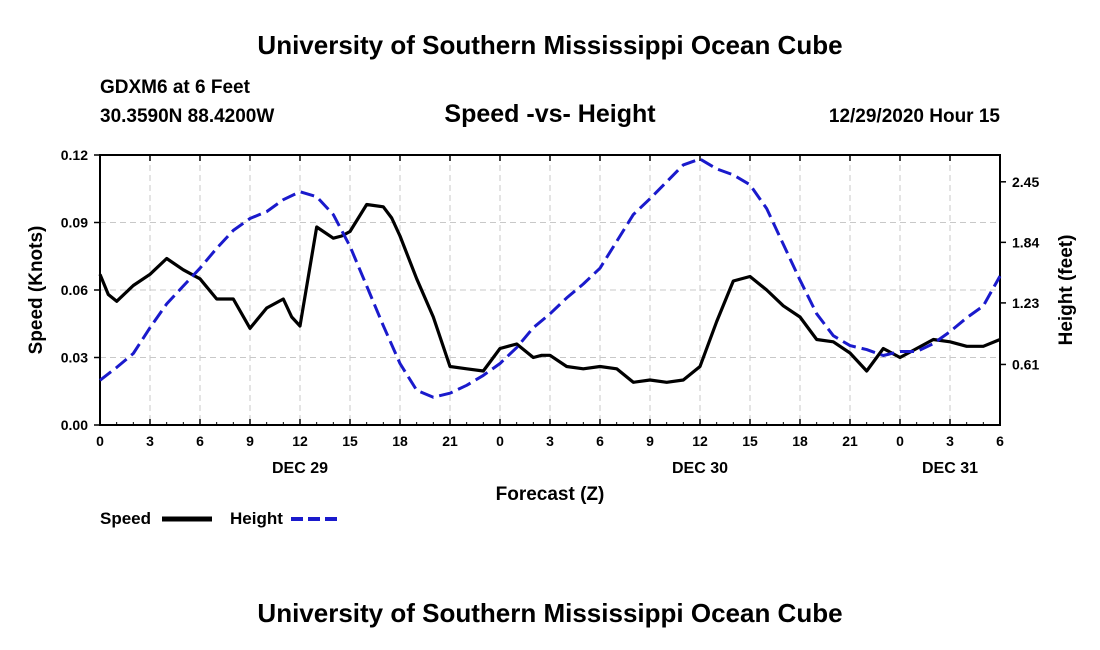 The height and width of the screenshot is (650, 1100). I want to click on y-axis-title-right: Height (feet), so click(1066, 290).